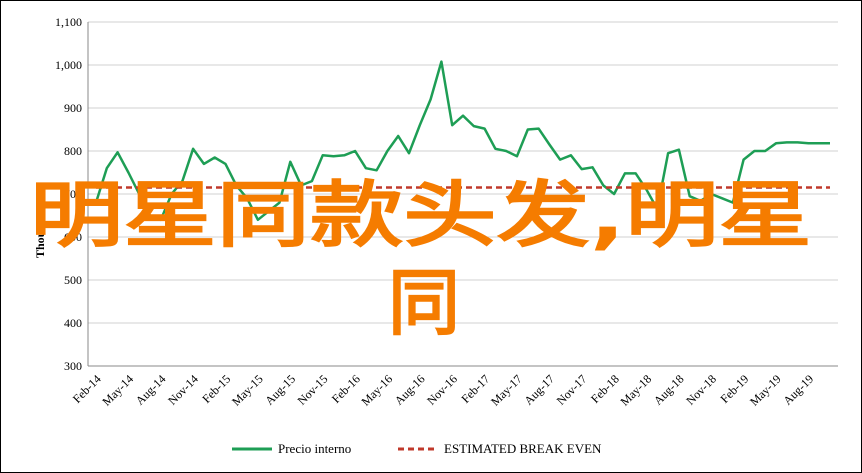 This screenshot has height=473, width=862. I want to click on overlay-line-2: 同, so click(424, 303).